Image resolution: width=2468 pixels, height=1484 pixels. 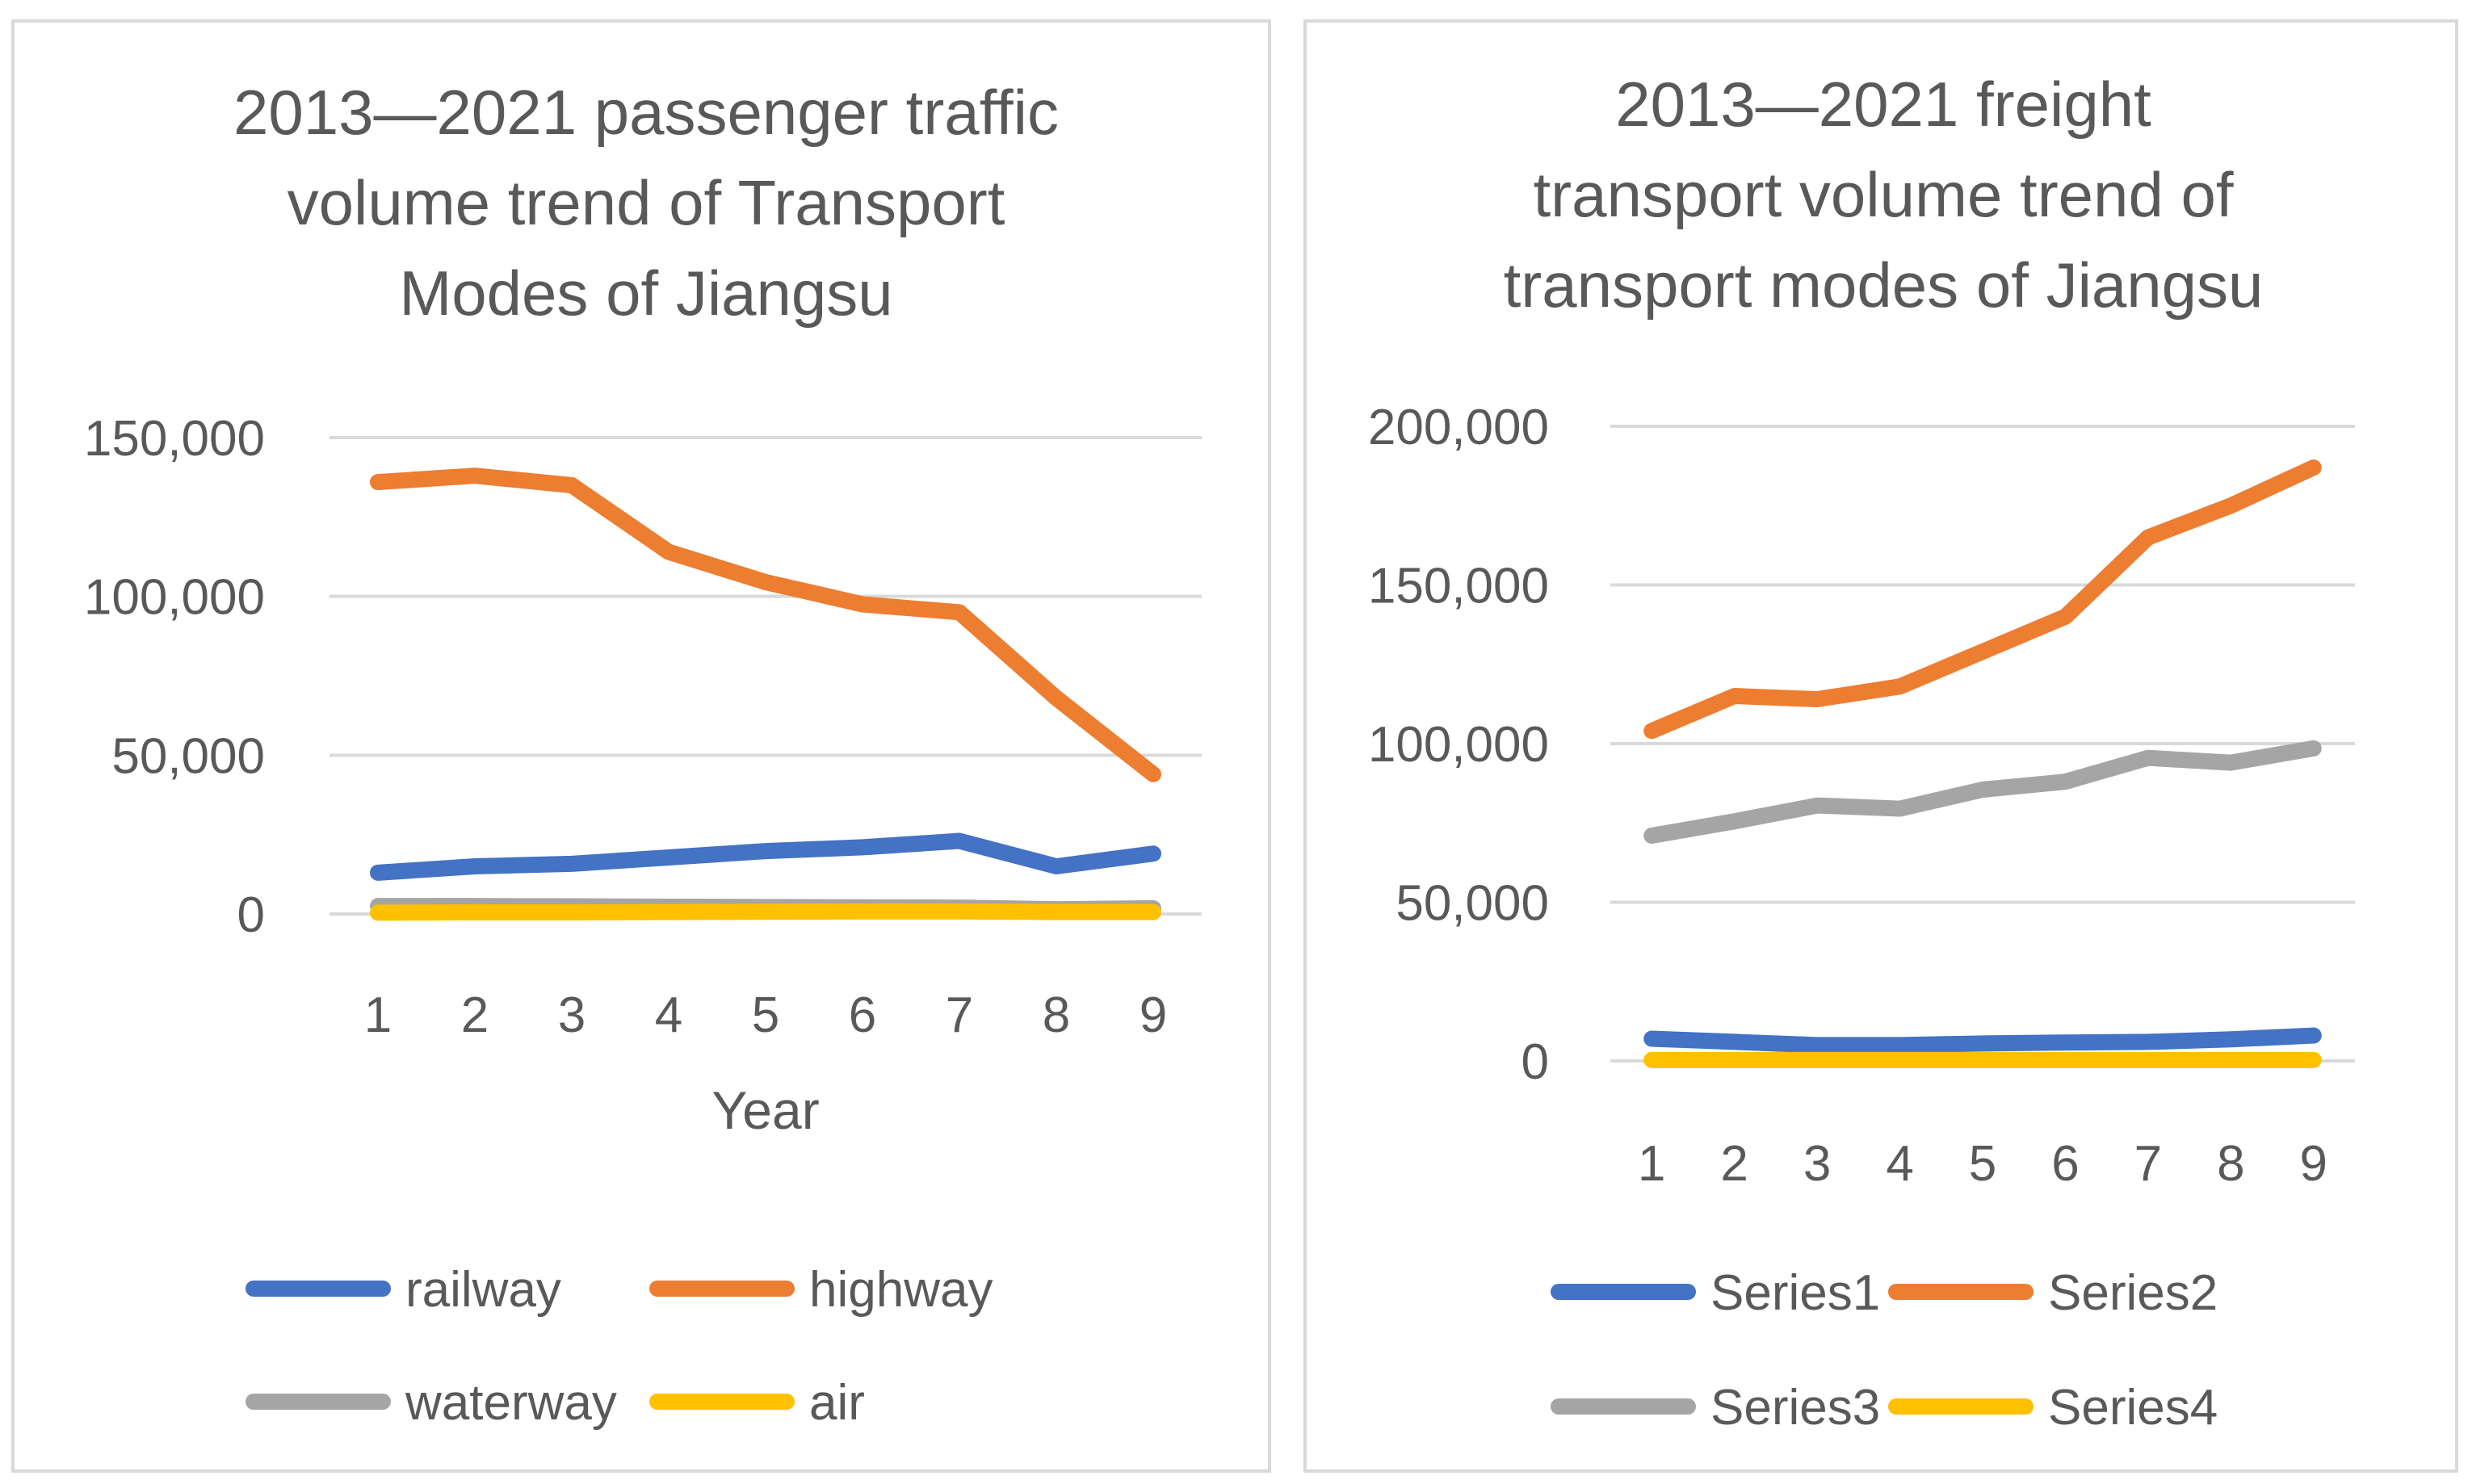 I want to click on legend-label-waterway: waterway, so click(x=511, y=1403).